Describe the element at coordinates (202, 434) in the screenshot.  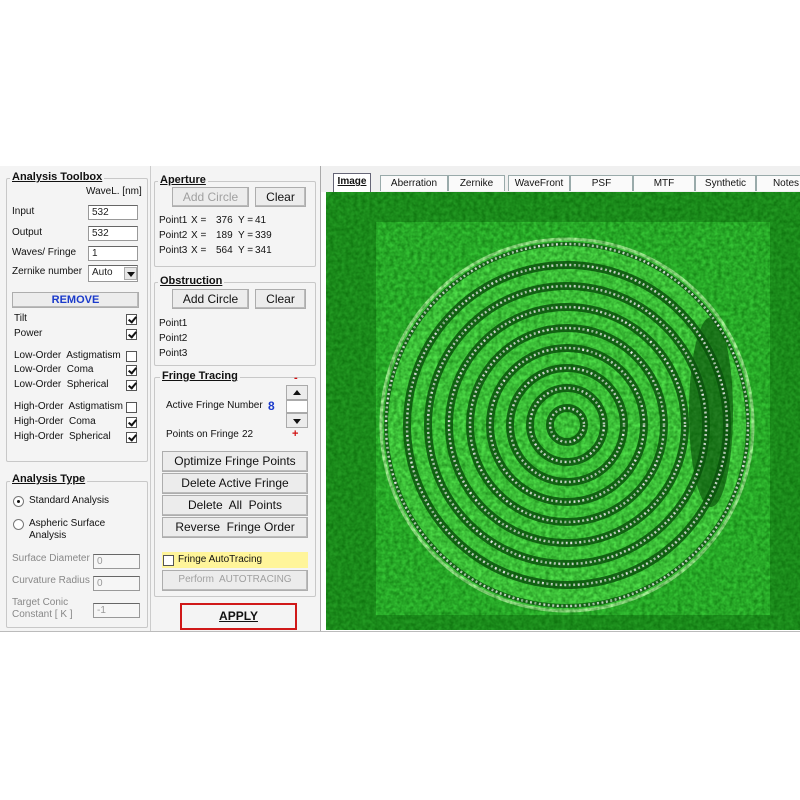
I see `points-label: Points on Fringe` at that location.